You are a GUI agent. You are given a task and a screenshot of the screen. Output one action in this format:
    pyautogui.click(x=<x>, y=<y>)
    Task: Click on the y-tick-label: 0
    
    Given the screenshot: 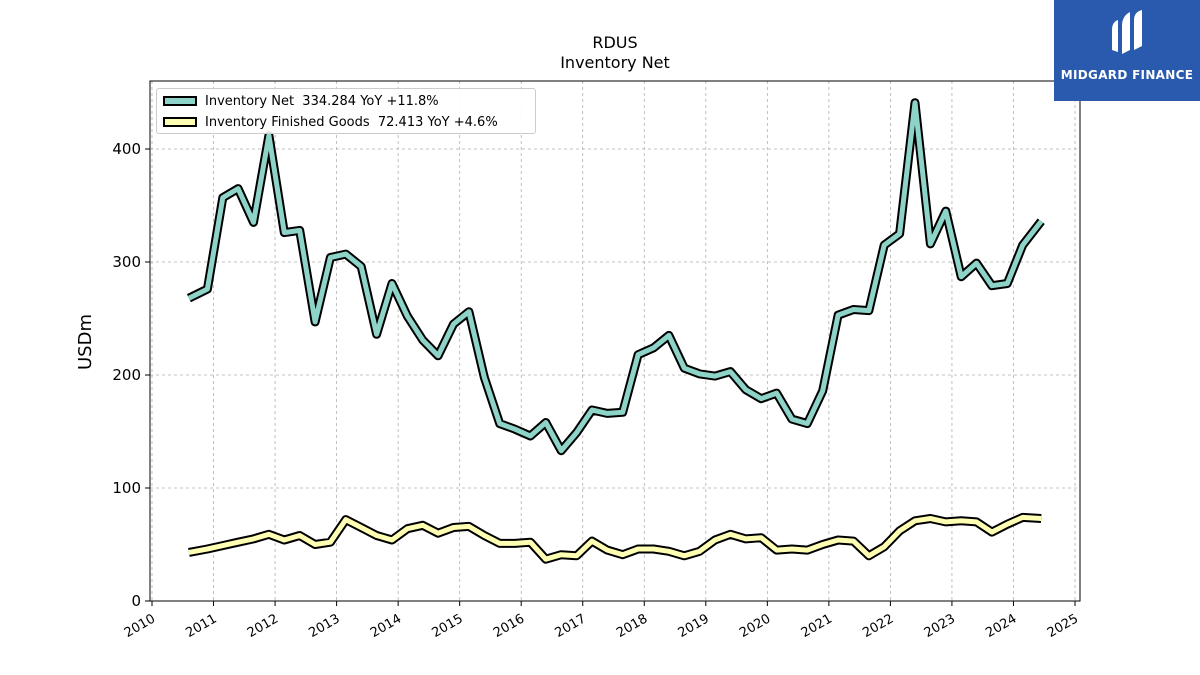 What is the action you would take?
    pyautogui.click(x=136, y=601)
    